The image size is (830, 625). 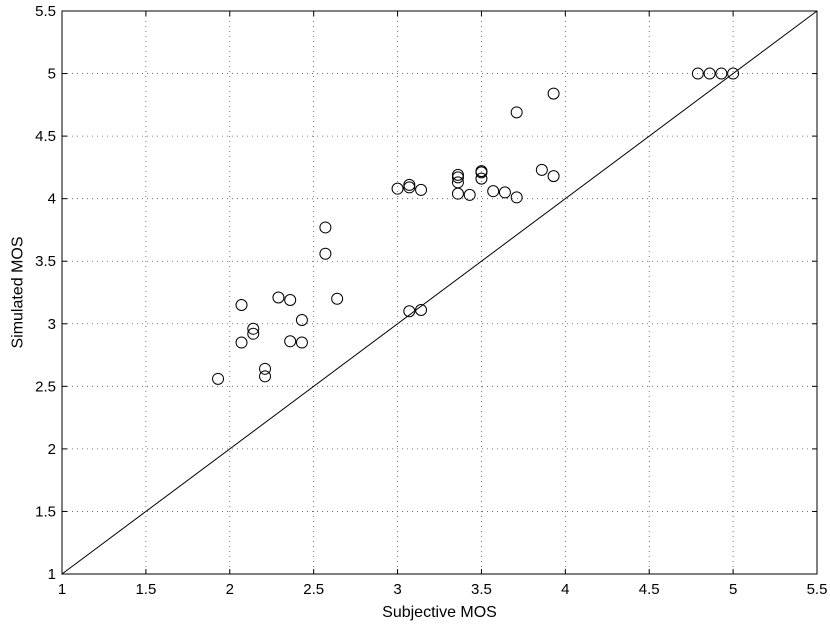 I want to click on y-tick-label: 4.5, so click(x=45, y=136).